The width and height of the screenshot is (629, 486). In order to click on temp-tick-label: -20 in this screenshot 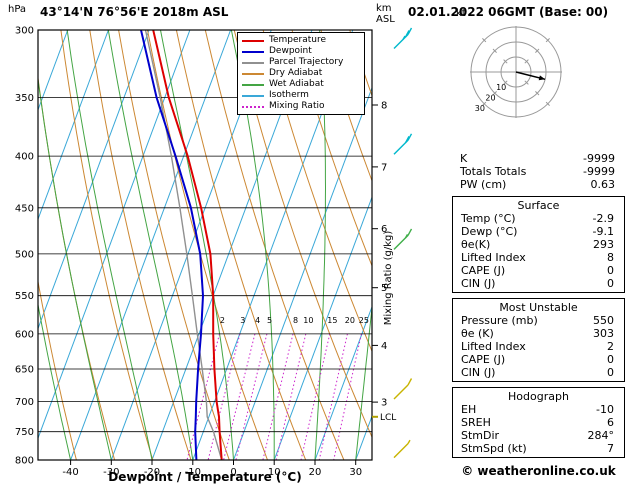, I will do `click(152, 472)`.